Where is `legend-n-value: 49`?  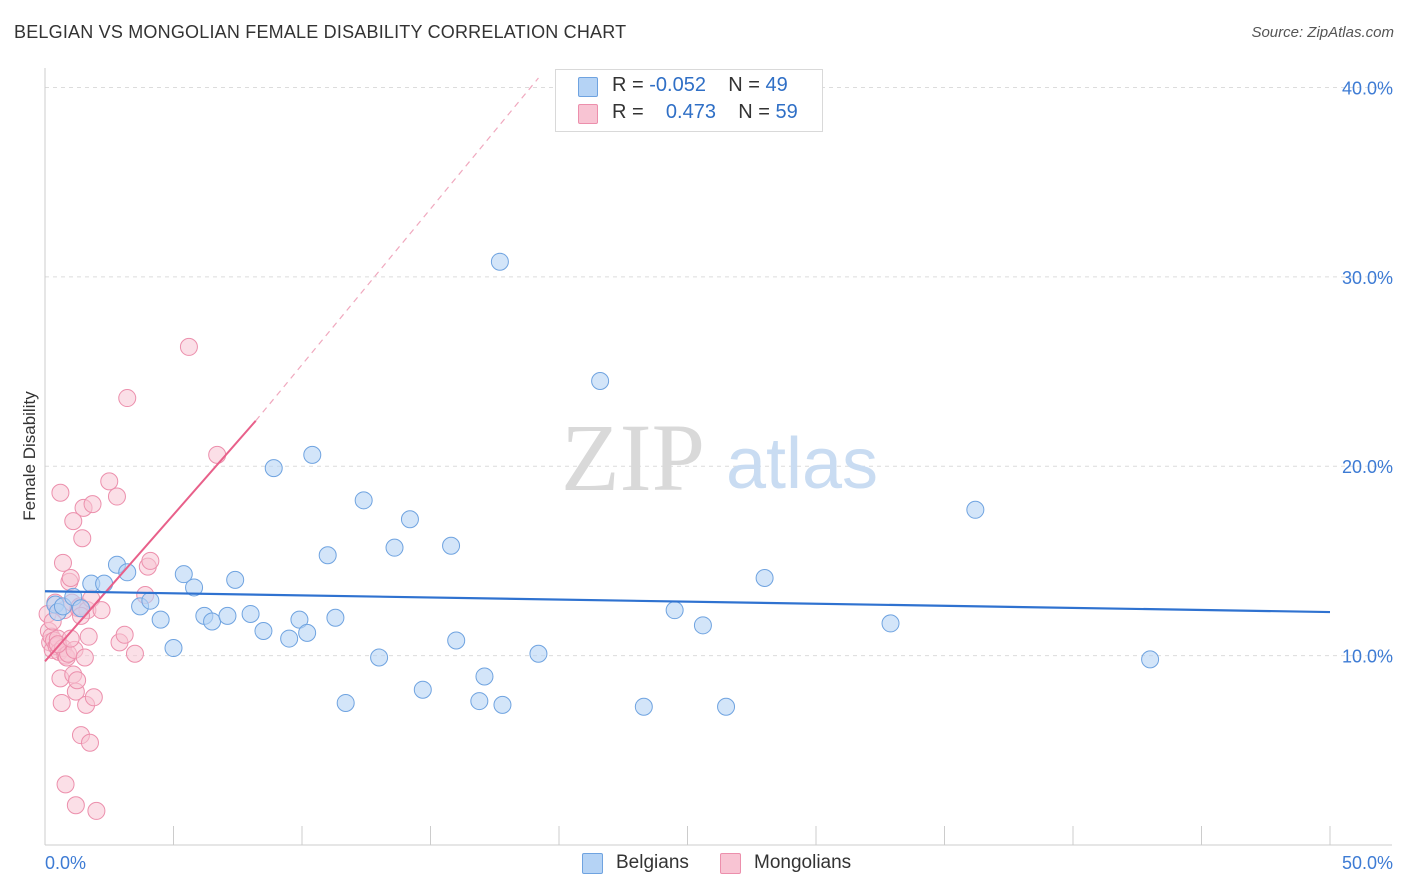
legend-n-value: 49 is located at coordinates (776, 85).